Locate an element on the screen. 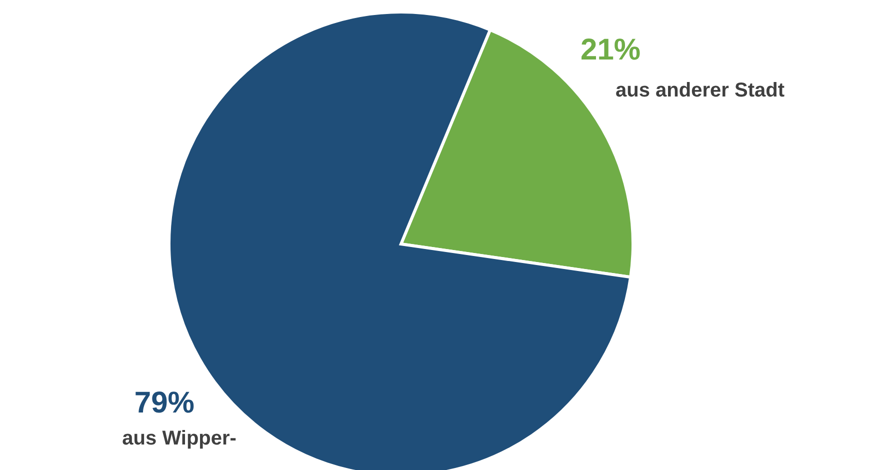 Image resolution: width=892 pixels, height=470 pixels. slice-label: aus Wipper- is located at coordinates (179, 438).